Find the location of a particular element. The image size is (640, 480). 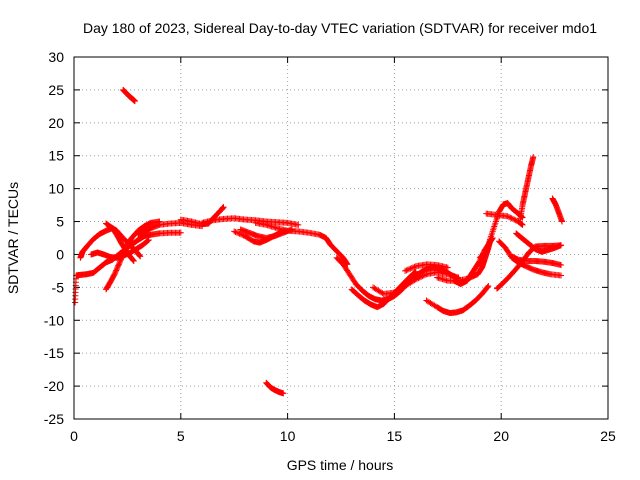

x-tick-label: 15 is located at coordinates (395, 436).